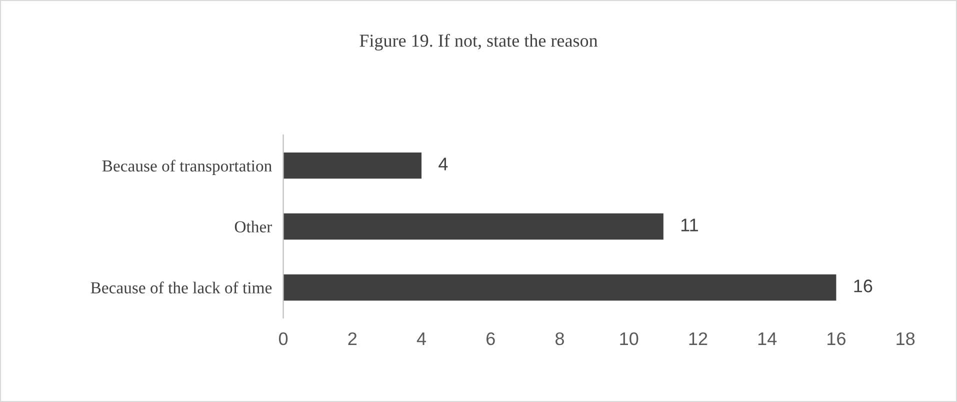  Describe the element at coordinates (421, 338) in the screenshot. I see `x-tick-label: 4` at that location.